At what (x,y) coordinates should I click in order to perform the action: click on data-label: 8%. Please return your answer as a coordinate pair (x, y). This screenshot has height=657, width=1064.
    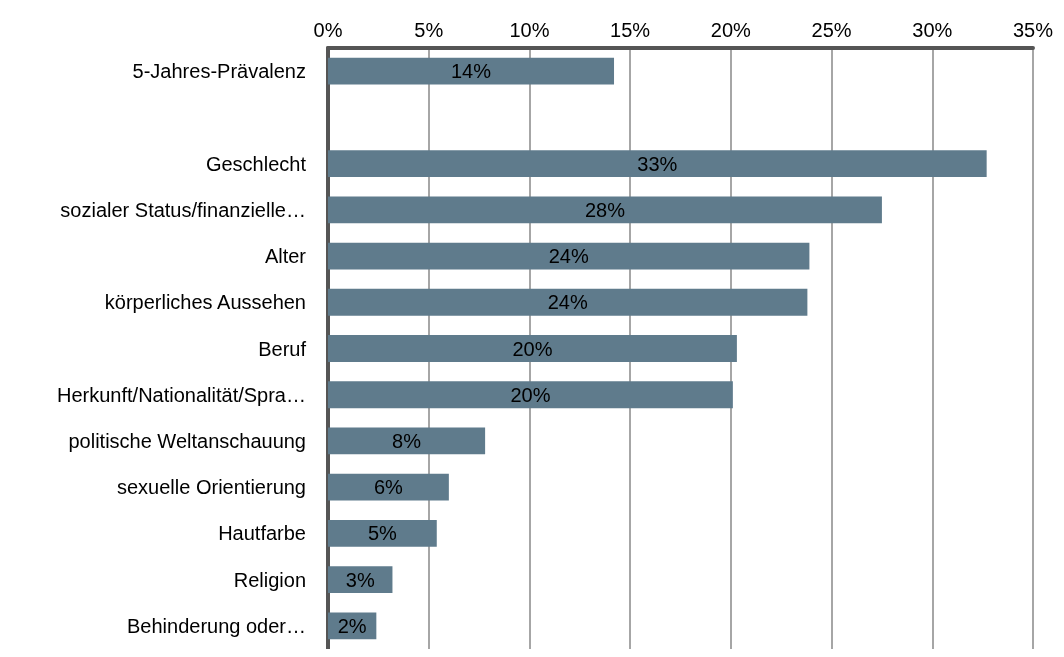
    Looking at the image, I should click on (407, 440).